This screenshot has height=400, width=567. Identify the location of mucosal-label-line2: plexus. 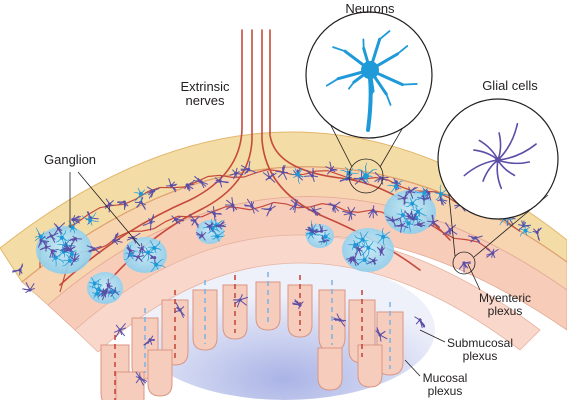
(445, 391).